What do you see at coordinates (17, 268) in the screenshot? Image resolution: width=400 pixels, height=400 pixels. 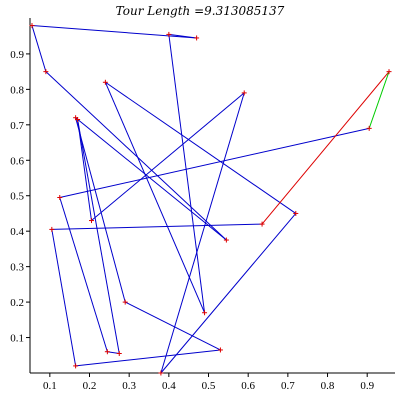 I see `y-tick-label: 0.3` at bounding box center [17, 268].